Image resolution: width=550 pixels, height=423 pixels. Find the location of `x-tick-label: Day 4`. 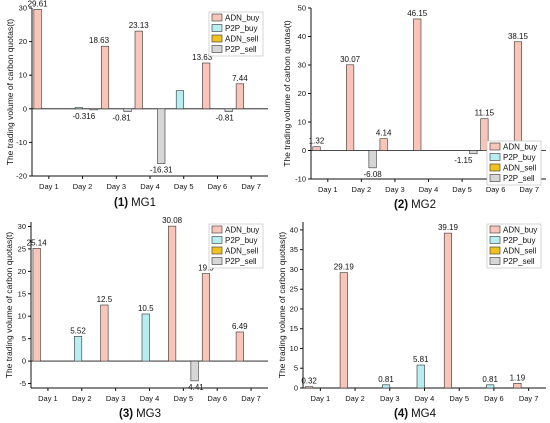

x-tick-label: Day 4 is located at coordinates (425, 398).